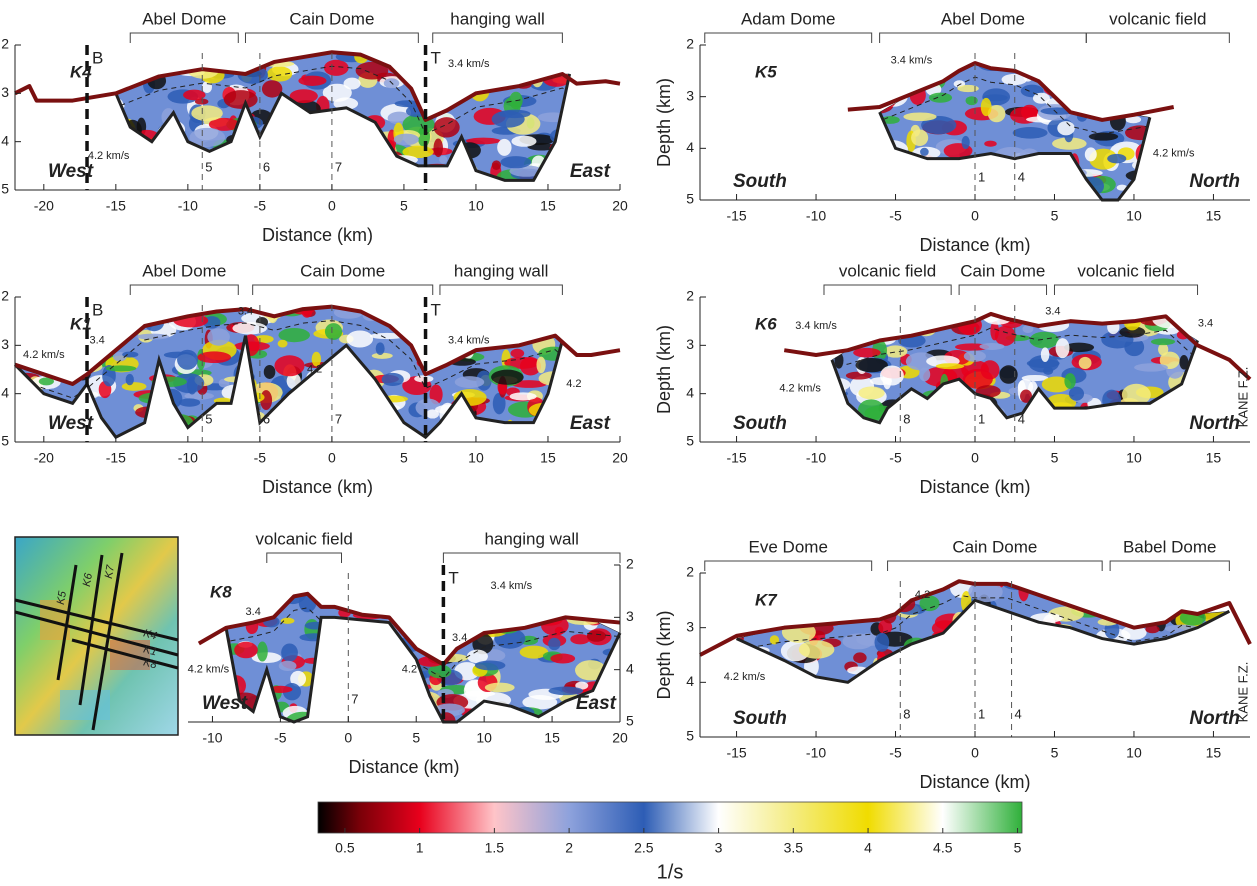  I want to click on velocity-contour, so click(1014, 105).